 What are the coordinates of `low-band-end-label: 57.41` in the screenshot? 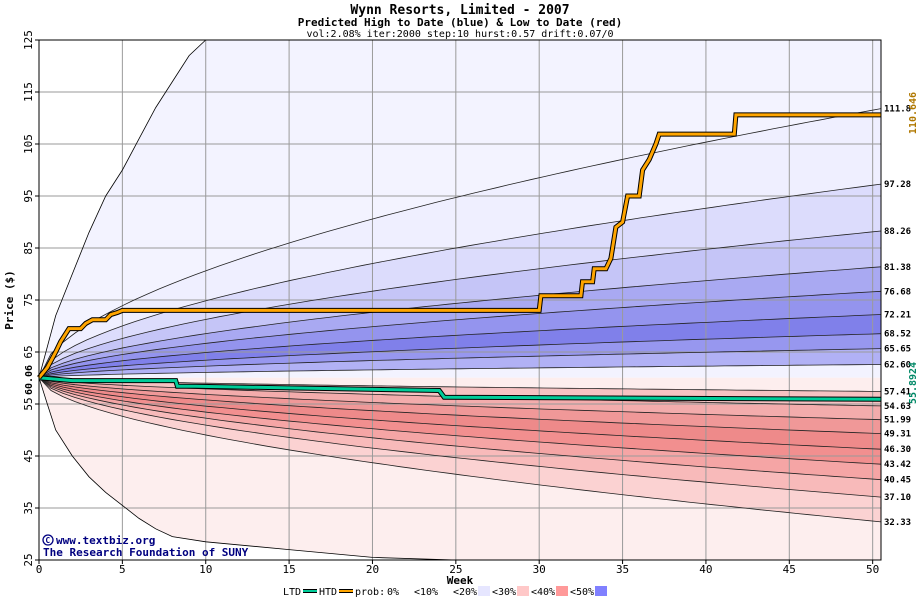 It's located at (897, 392).